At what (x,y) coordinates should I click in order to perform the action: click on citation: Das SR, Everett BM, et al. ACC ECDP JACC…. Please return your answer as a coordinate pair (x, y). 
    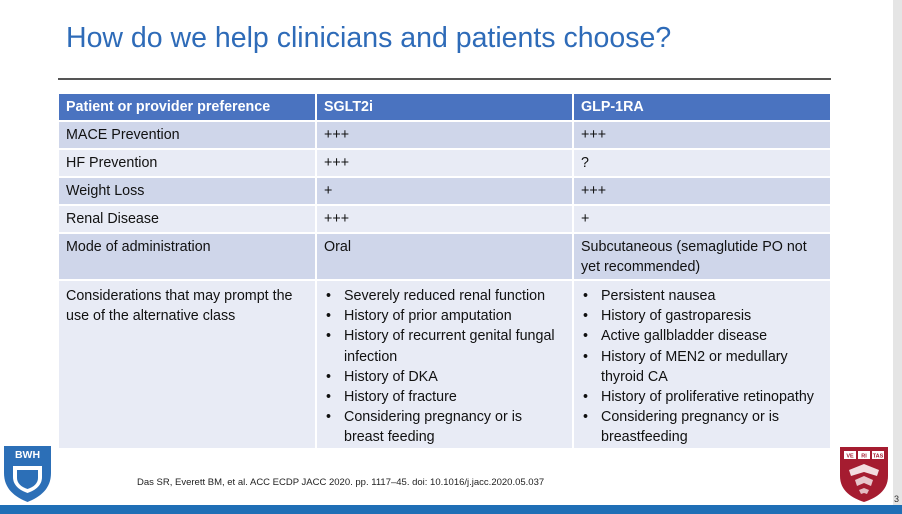
    Looking at the image, I should click on (341, 482).